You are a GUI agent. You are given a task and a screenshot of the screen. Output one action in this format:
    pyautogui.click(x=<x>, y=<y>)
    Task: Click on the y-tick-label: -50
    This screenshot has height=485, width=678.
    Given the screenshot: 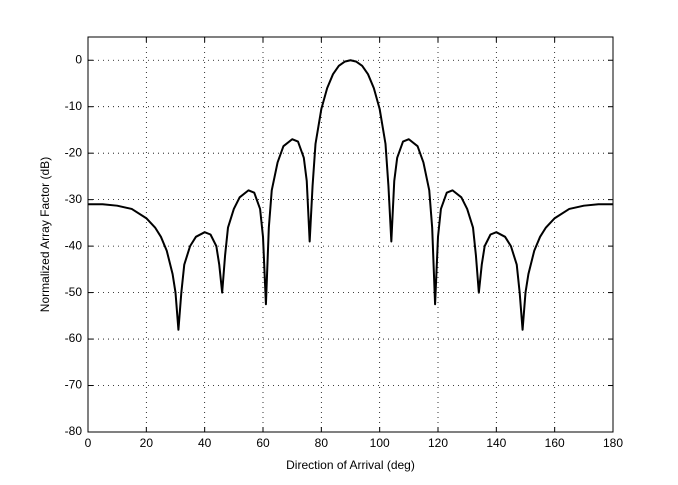 What is the action you would take?
    pyautogui.click(x=74, y=292)
    